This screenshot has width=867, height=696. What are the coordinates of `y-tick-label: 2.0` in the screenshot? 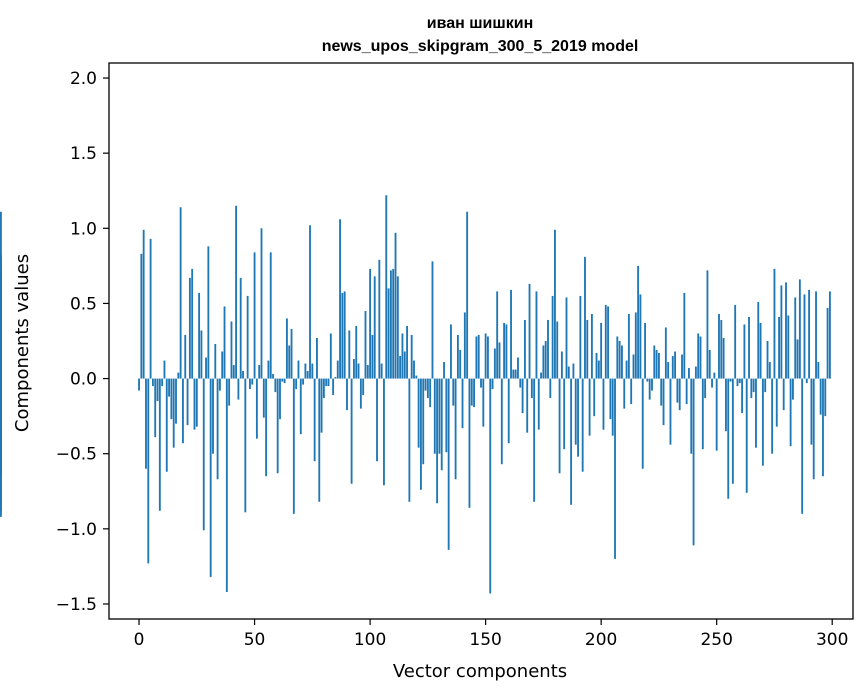 It's located at (83, 79).